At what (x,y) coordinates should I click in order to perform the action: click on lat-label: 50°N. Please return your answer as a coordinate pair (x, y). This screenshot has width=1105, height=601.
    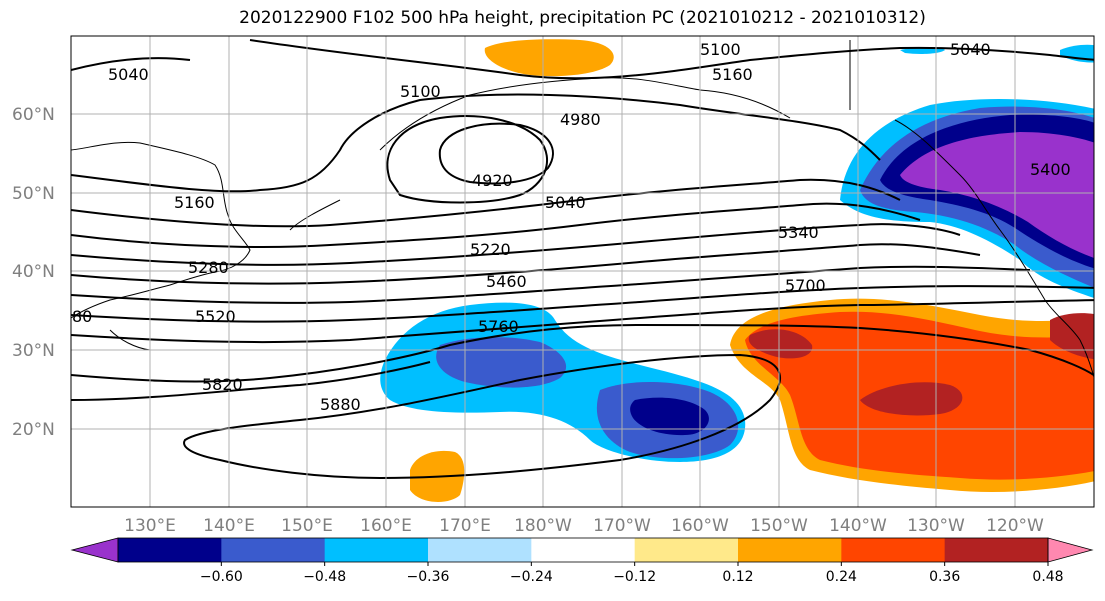
    Looking at the image, I should click on (33, 194).